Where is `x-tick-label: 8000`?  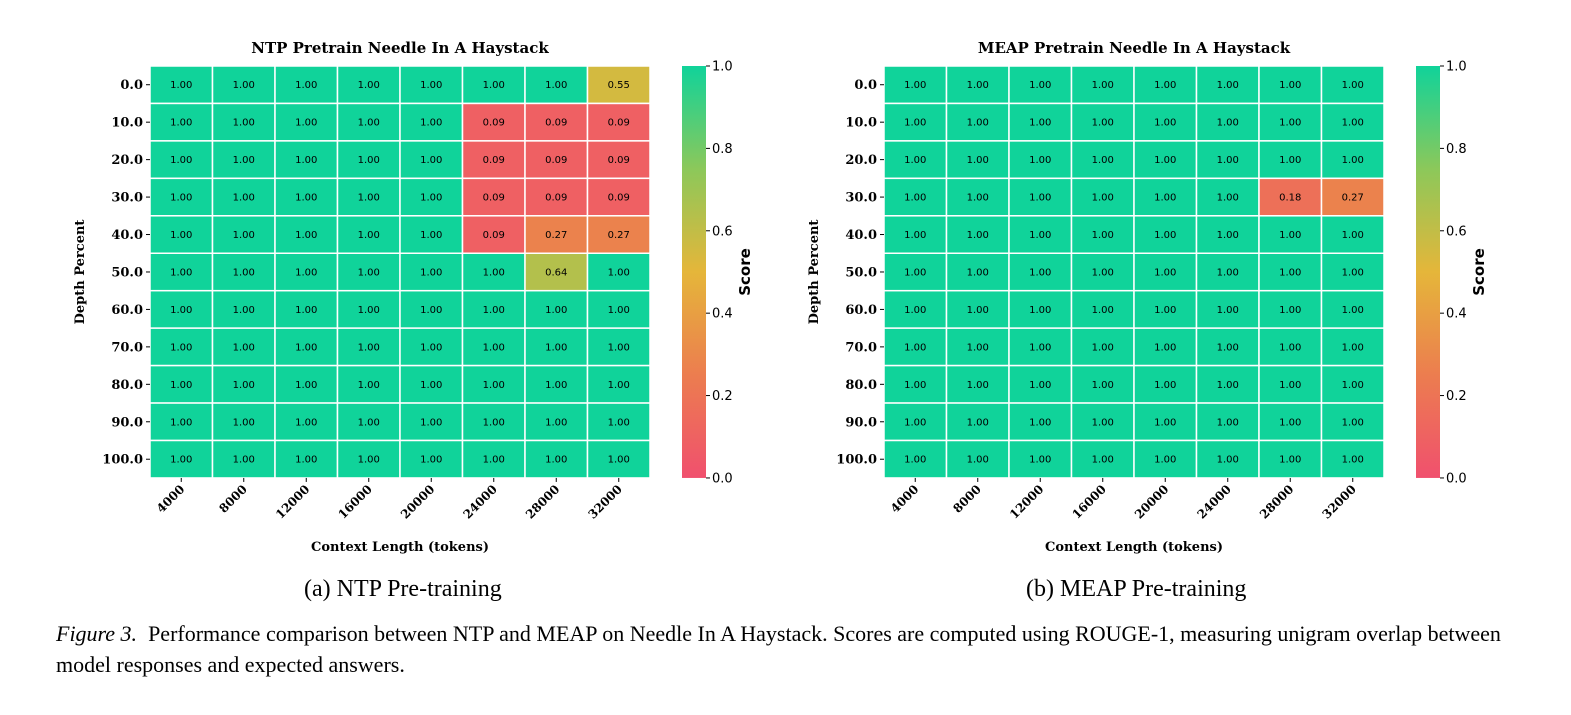
x-tick-label: 8000 is located at coordinates (233, 499).